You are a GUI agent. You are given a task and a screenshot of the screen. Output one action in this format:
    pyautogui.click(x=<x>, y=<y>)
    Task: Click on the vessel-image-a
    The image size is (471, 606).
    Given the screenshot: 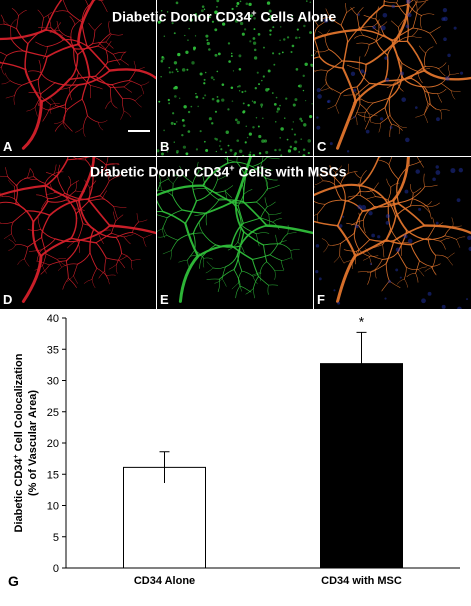 What is the action you would take?
    pyautogui.click(x=78, y=75)
    